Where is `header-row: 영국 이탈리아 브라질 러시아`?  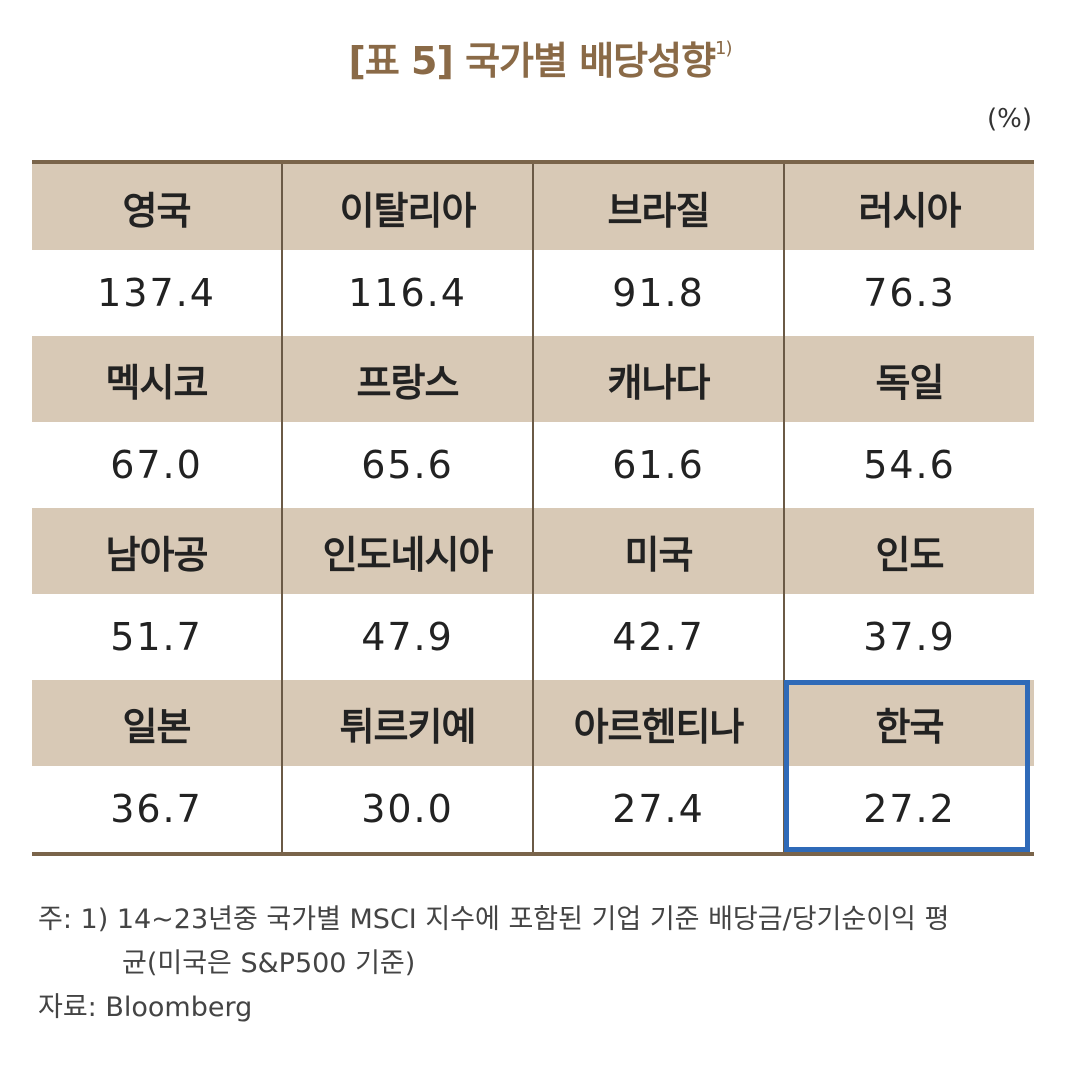
header-row: 영국 이탈리아 브라질 러시아 is located at coordinates (533, 207).